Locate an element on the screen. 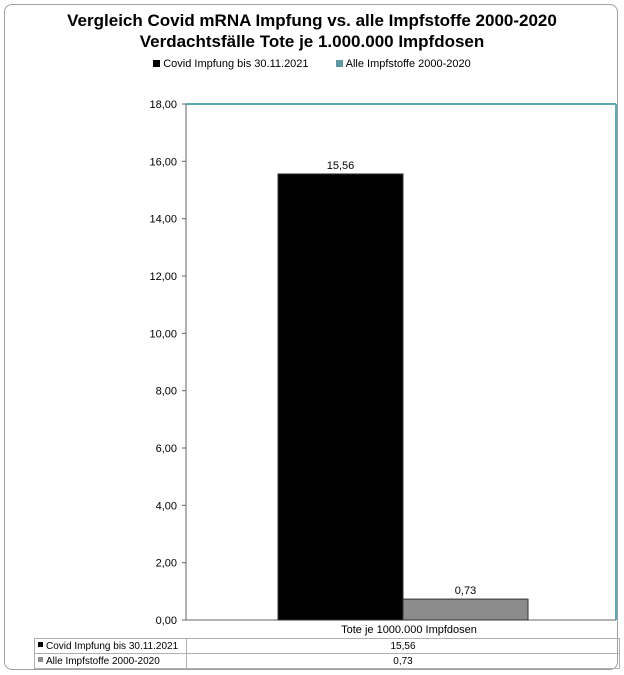 This screenshot has width=624, height=675. legend-item-covid: Covid Impfung bis 30.11.2021 is located at coordinates (231, 64).